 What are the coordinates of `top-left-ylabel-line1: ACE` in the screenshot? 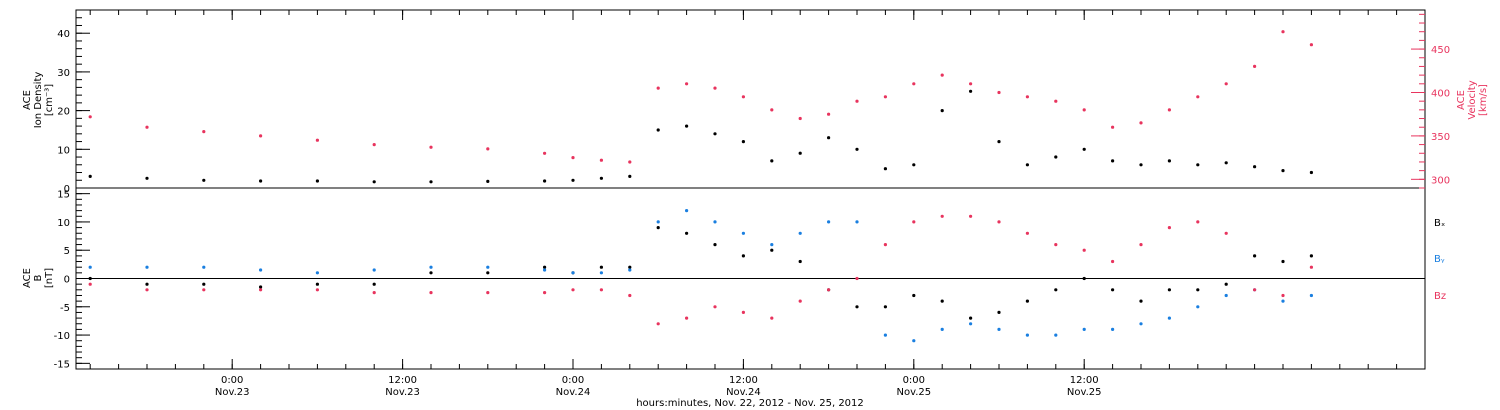 It's located at (27, 100).